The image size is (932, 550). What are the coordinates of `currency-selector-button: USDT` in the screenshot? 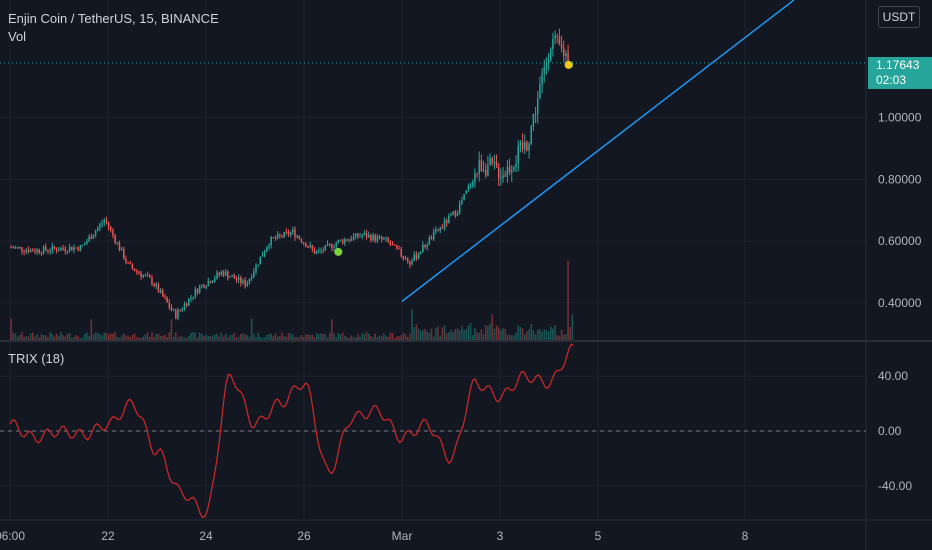 It's located at (899, 17).